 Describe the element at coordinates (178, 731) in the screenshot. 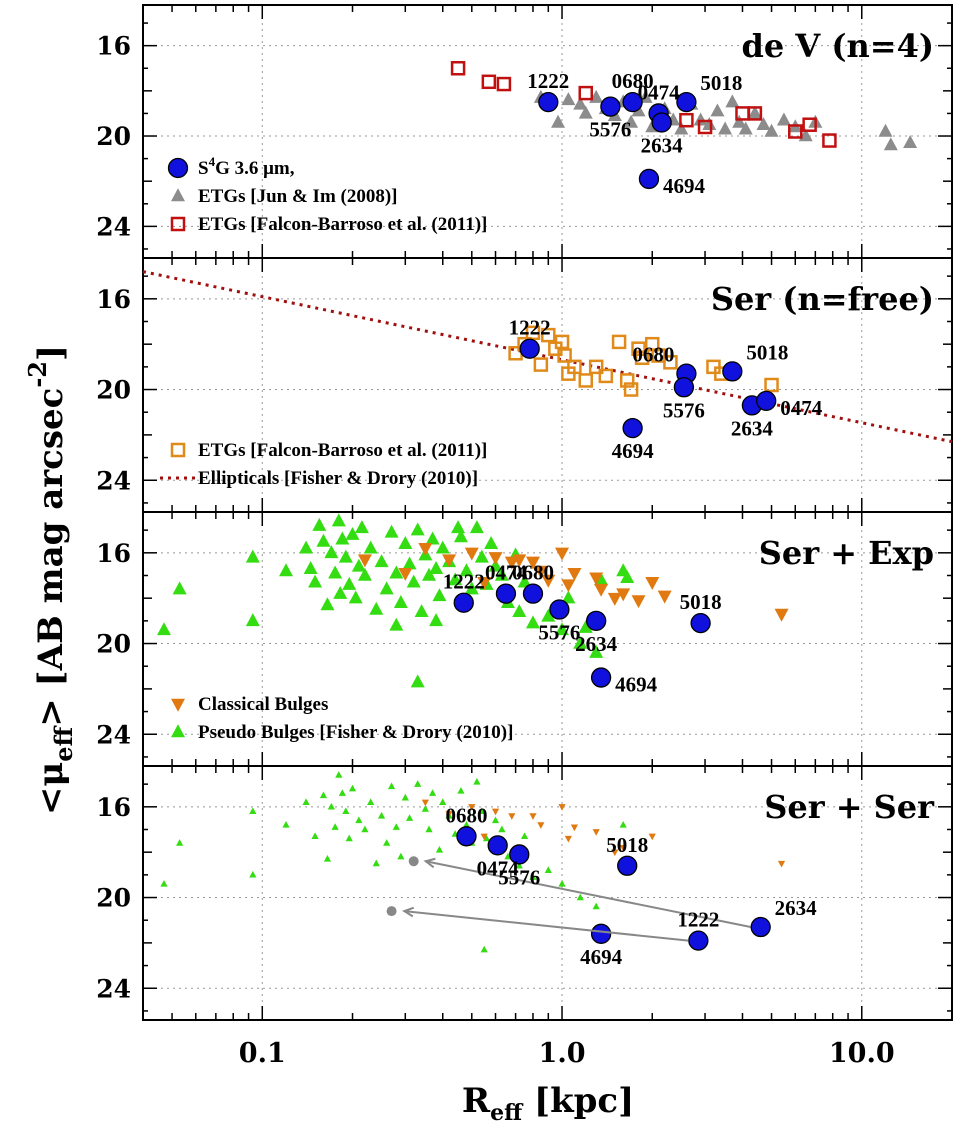

I see `legend-marker-pseudo` at that location.